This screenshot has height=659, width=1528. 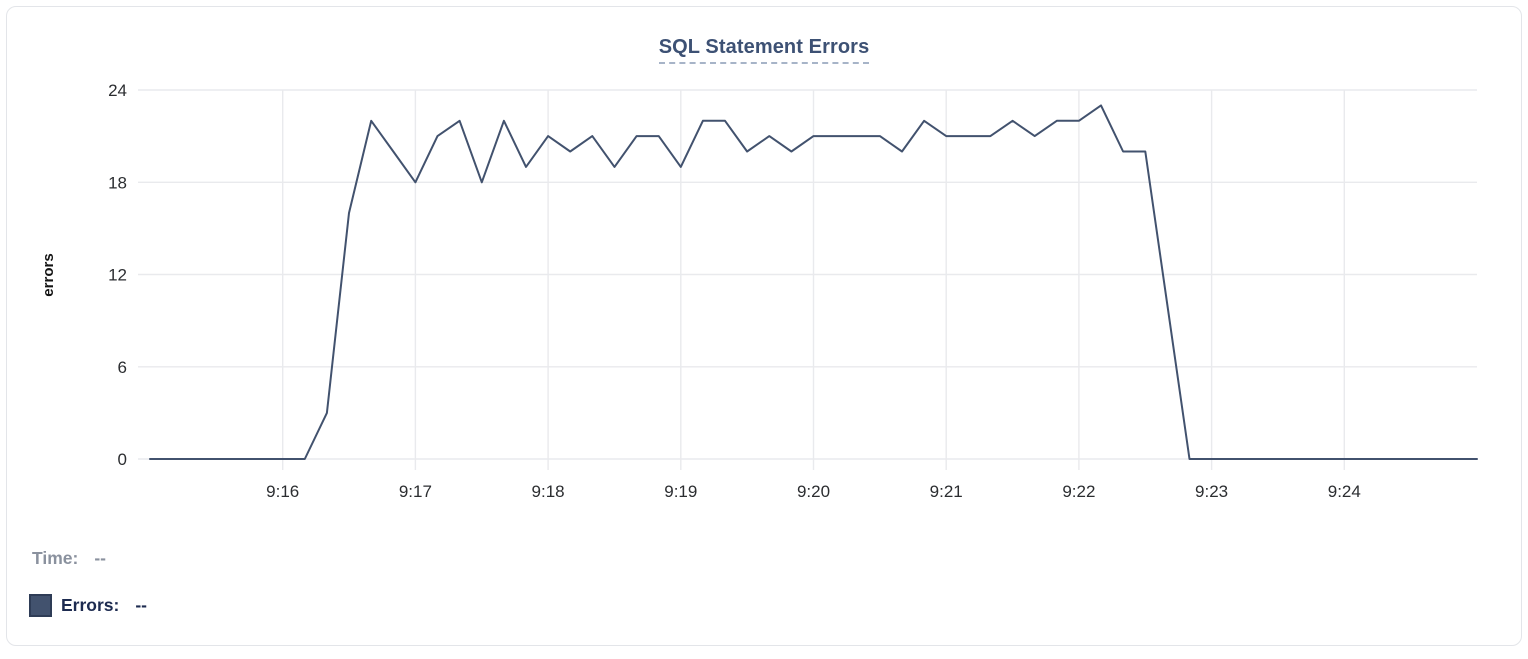 I want to click on x-tick-label: 9:18, so click(x=548, y=491).